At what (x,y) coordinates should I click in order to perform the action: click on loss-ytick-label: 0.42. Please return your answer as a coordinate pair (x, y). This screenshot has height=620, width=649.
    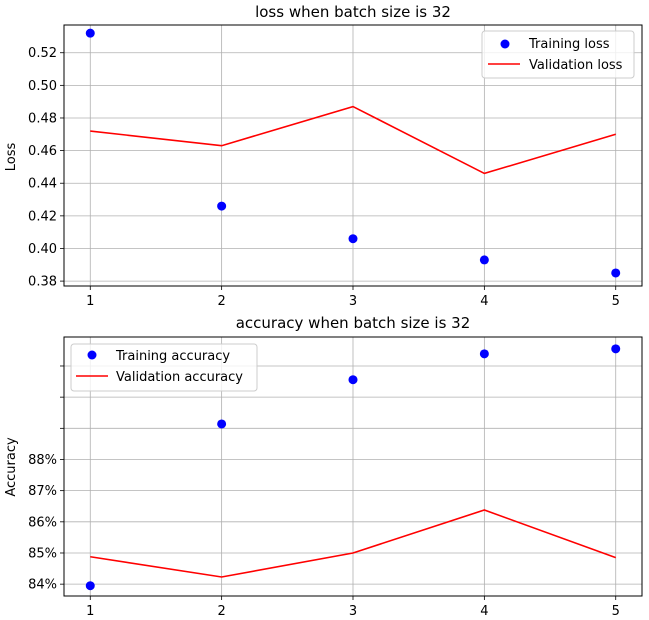
    Looking at the image, I should click on (42, 216).